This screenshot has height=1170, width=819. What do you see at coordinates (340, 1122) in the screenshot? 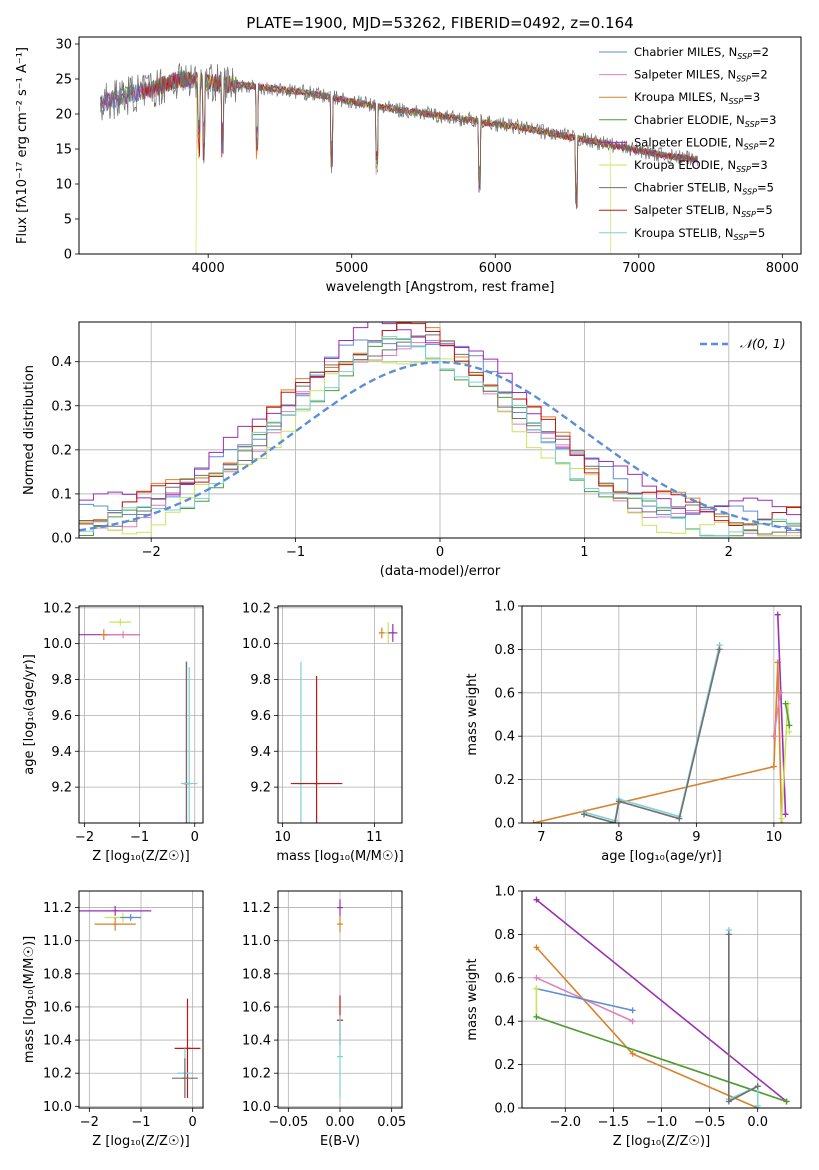
I see `x-tick-label: 0.00` at bounding box center [340, 1122].